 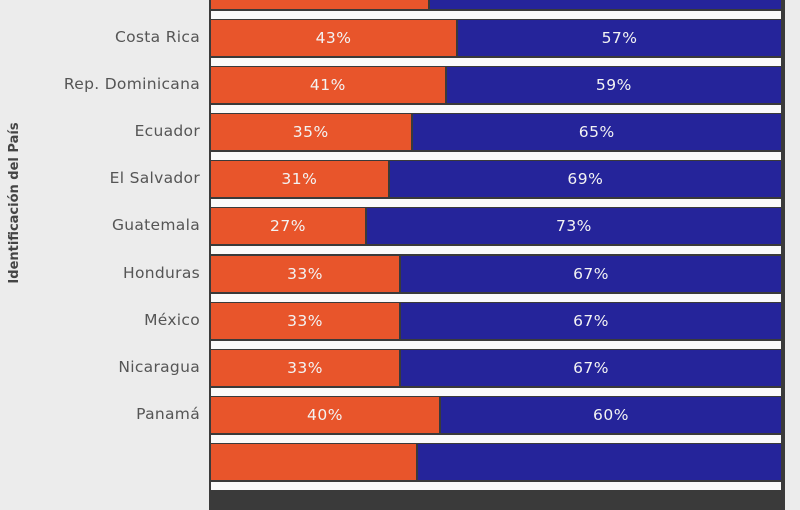 I want to click on bar-row: 40% 60%, so click(x=496, y=414).